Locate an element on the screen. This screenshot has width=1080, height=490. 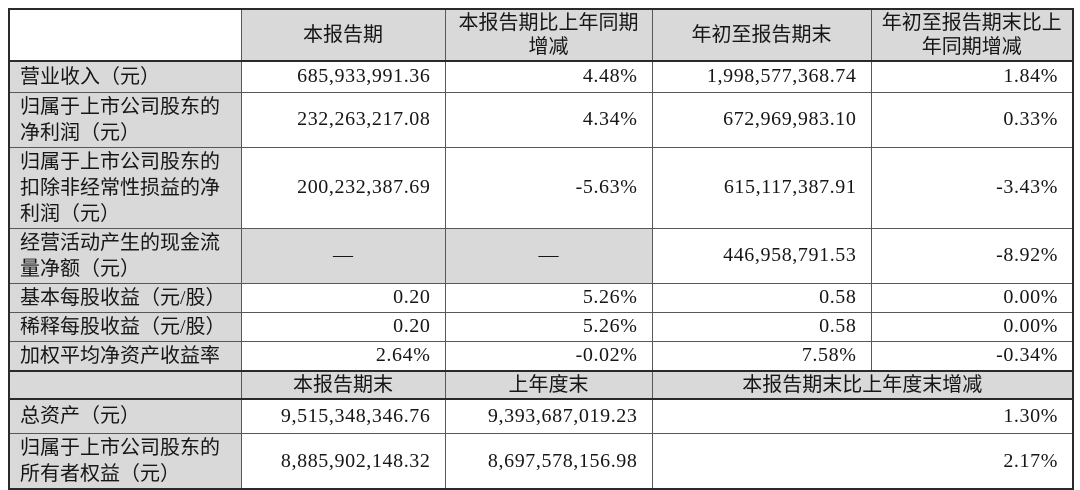
value-ytd: 446,958,791.53 is located at coordinates (761, 255).